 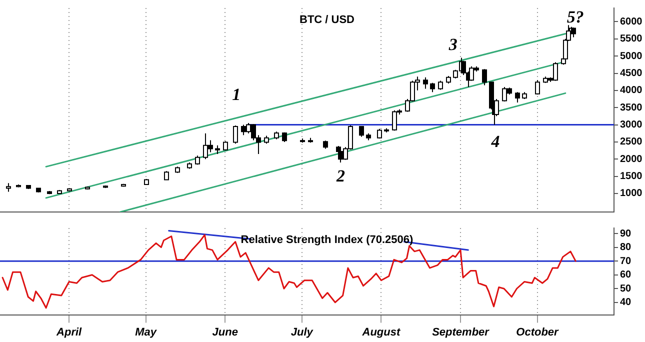 I want to click on annotation: 2, so click(x=341, y=176).